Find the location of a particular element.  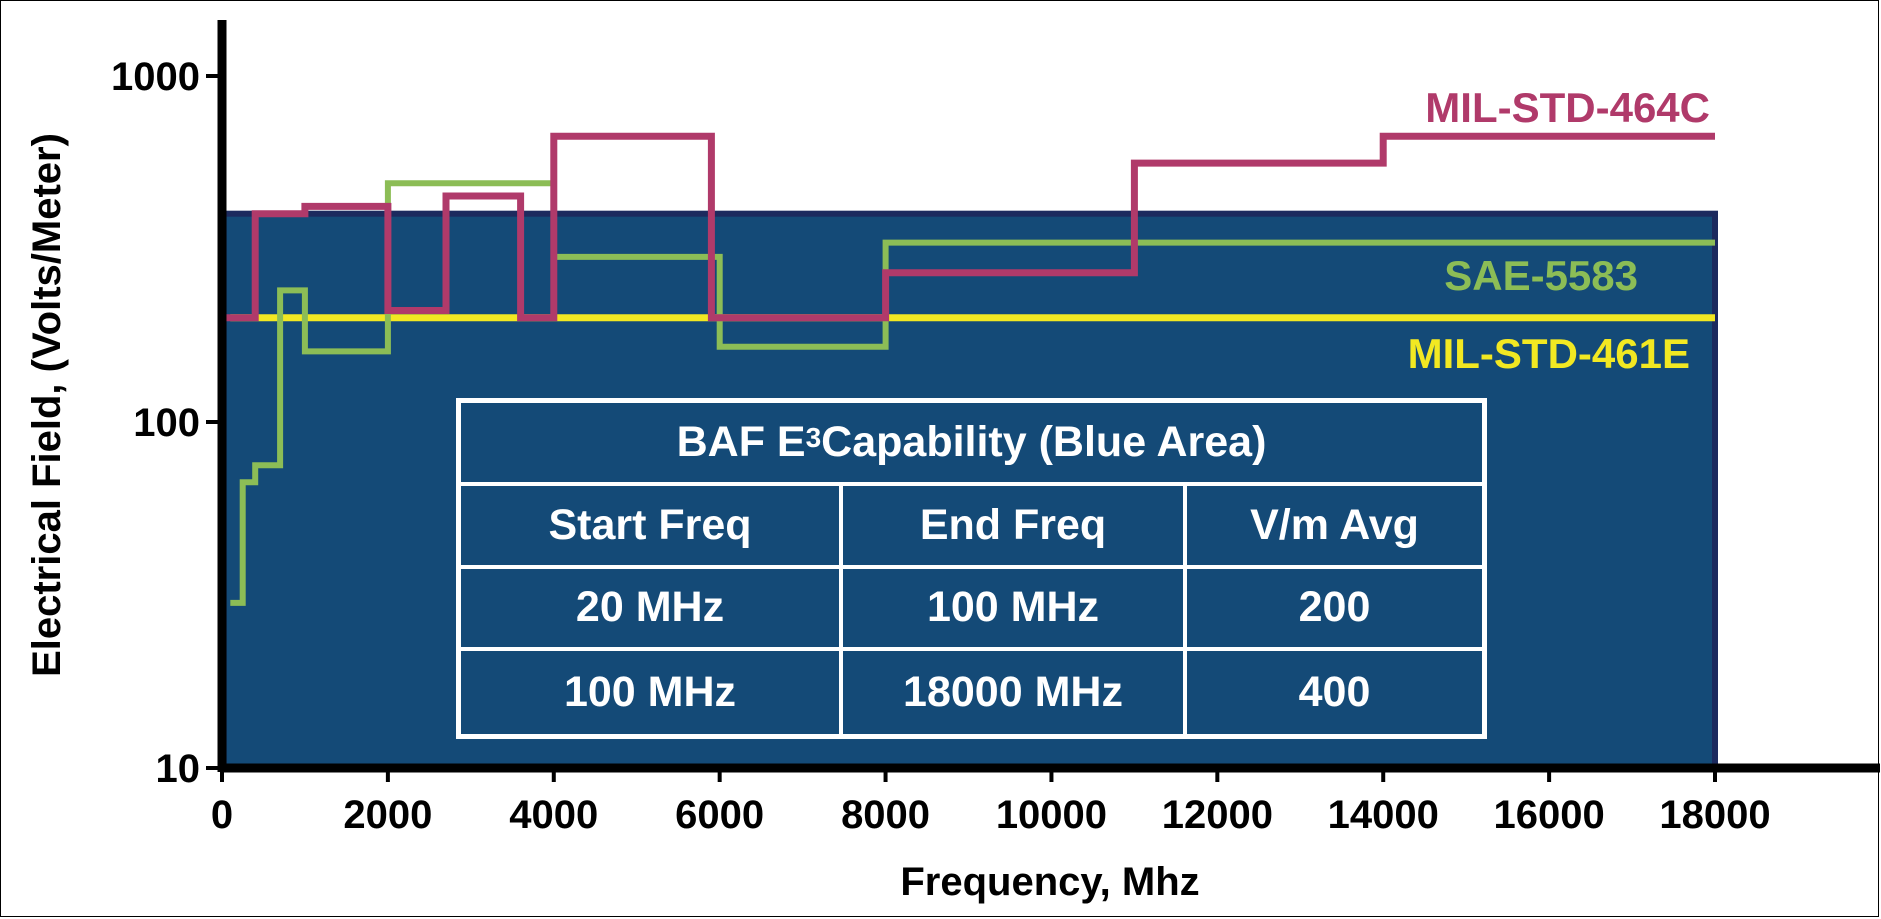

table-row: 20 MHz 100 MHz 200 is located at coordinates (971, 610).